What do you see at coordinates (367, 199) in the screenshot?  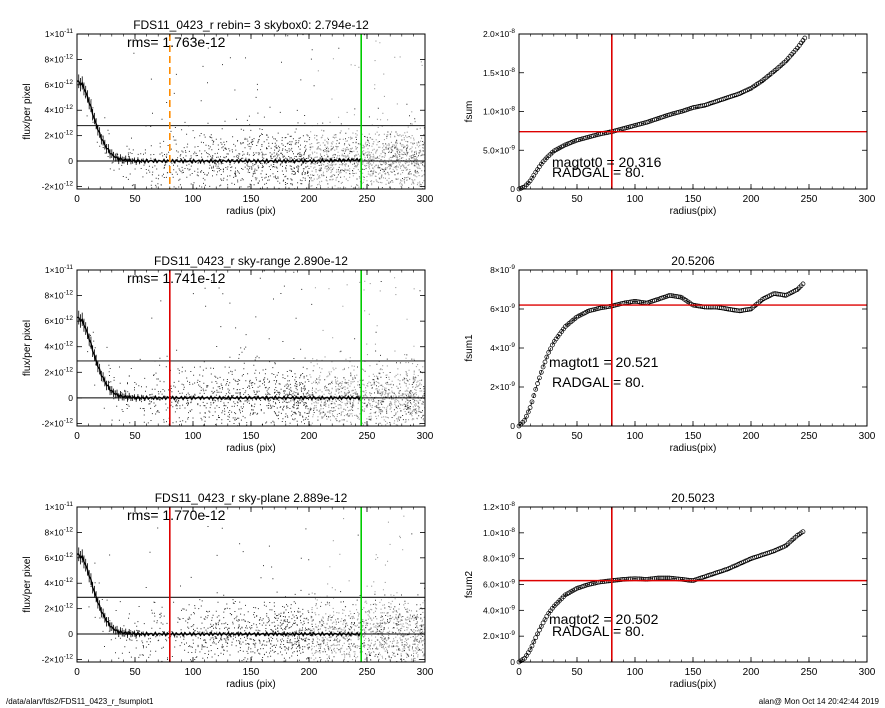 I see `p1-xtick-label: 250` at bounding box center [367, 199].